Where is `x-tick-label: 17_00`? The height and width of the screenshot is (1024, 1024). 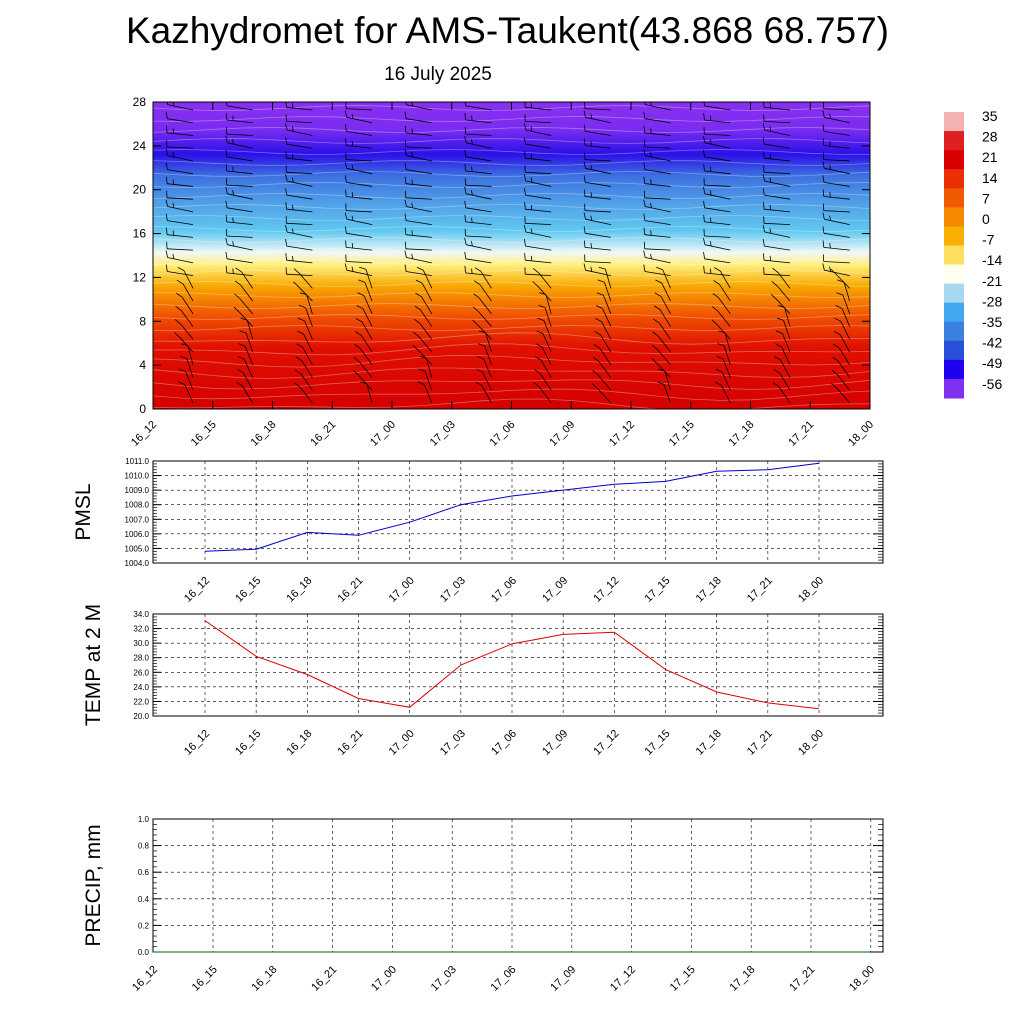
x-tick-label: 17_00 is located at coordinates (384, 979).